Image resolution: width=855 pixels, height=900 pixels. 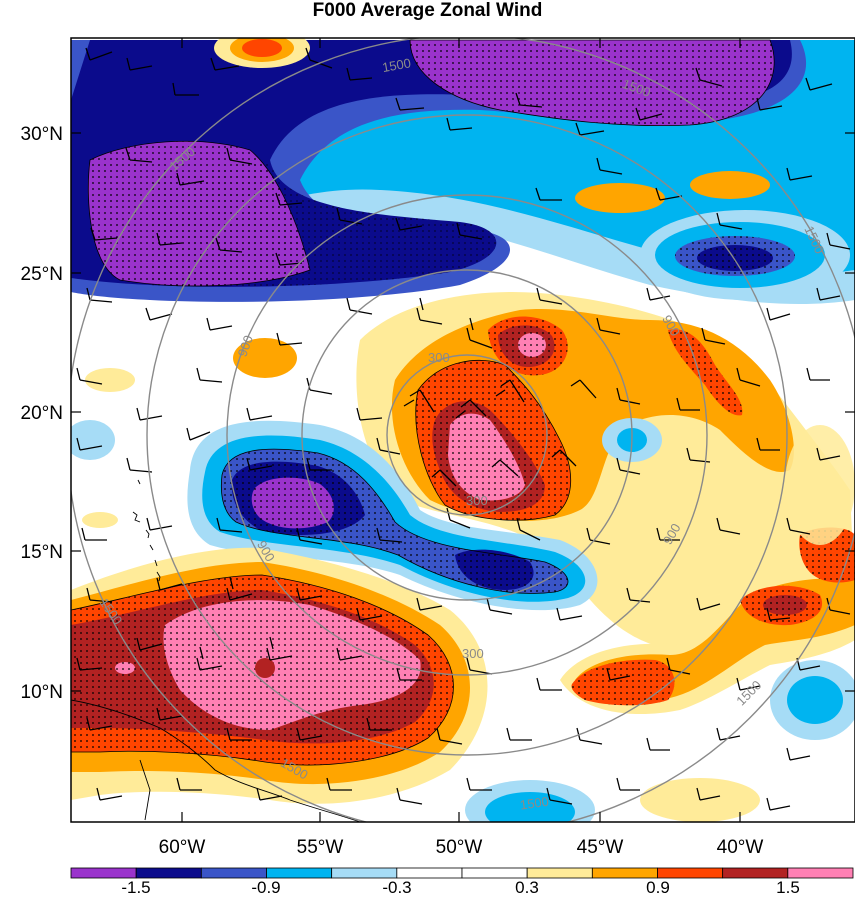 What do you see at coordinates (396, 887) in the screenshot?
I see `colorbar-label-neg-0-3: -0.3` at bounding box center [396, 887].